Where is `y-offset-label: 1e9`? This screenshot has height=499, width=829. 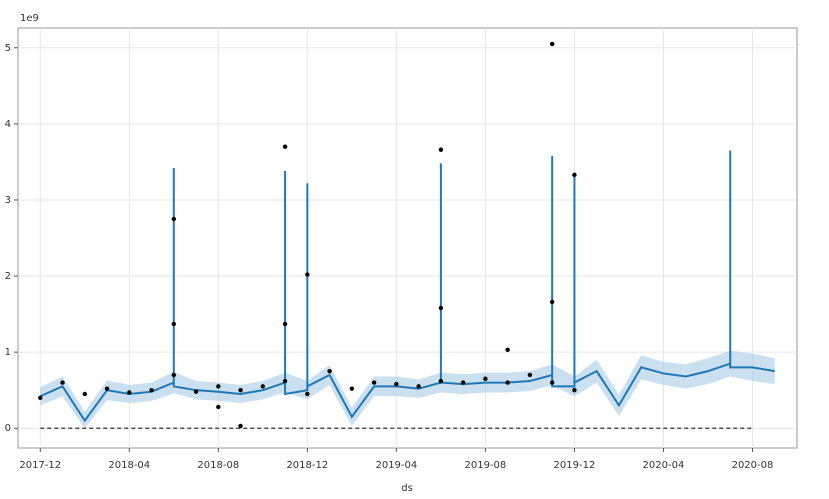
y-offset-label: 1e9 is located at coordinates (29, 18).